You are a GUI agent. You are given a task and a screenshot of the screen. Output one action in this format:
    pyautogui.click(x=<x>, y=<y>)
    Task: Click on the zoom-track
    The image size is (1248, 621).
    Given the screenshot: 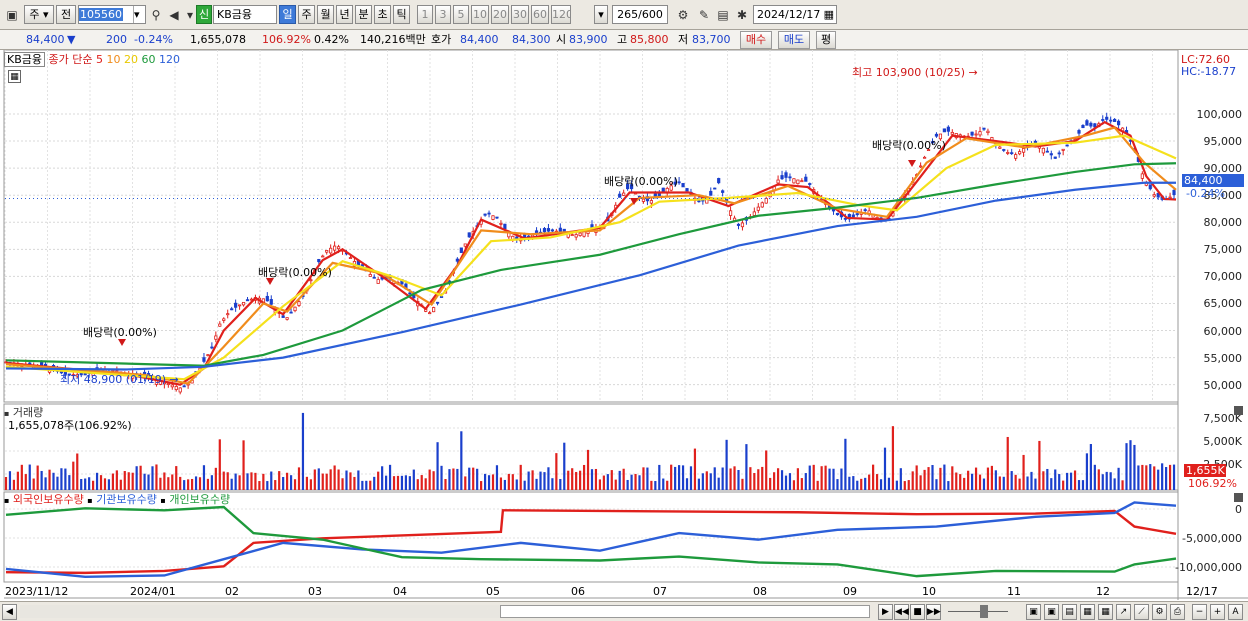 What is the action you would take?
    pyautogui.click(x=978, y=611)
    